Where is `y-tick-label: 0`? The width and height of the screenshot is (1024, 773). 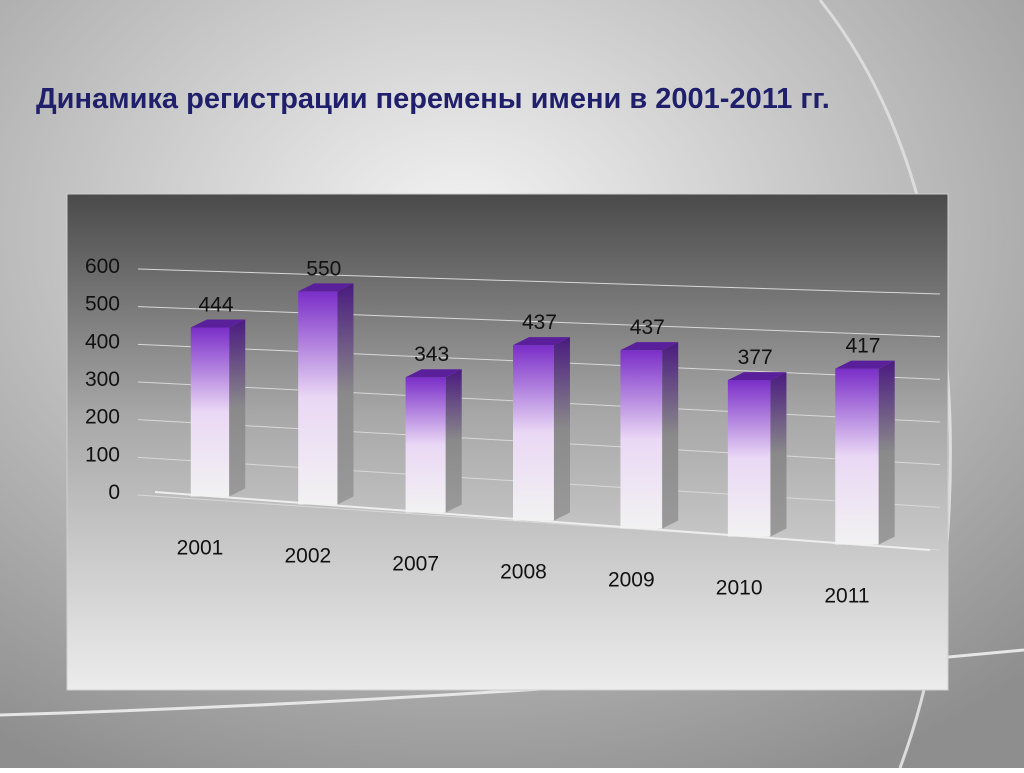 y-tick-label: 0 is located at coordinates (114, 492).